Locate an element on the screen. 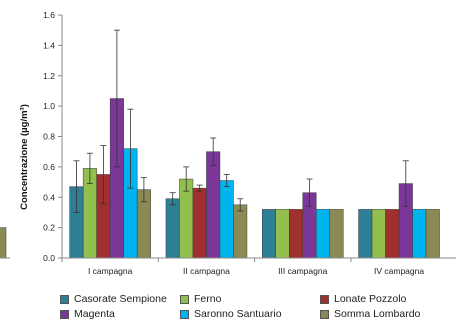 Image resolution: width=456 pixels, height=324 pixels. legend-item: Somma Lombardo is located at coordinates (385, 314).